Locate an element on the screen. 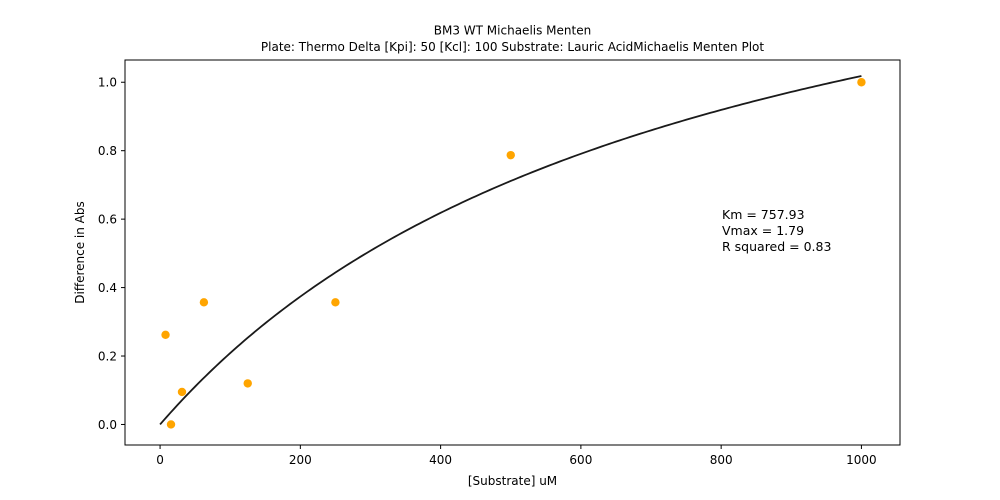 This screenshot has height=500, width=1000. fit-annotation: Km = 757.93 Vmax = 1.79 R squared = 0.83 is located at coordinates (776, 230).